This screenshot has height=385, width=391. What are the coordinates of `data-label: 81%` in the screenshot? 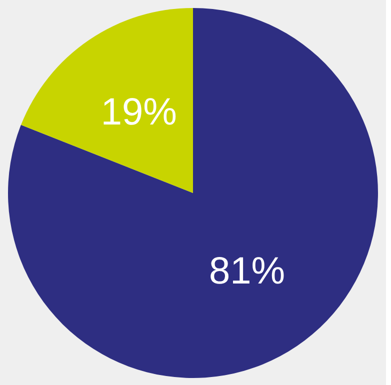 It's located at (247, 271).